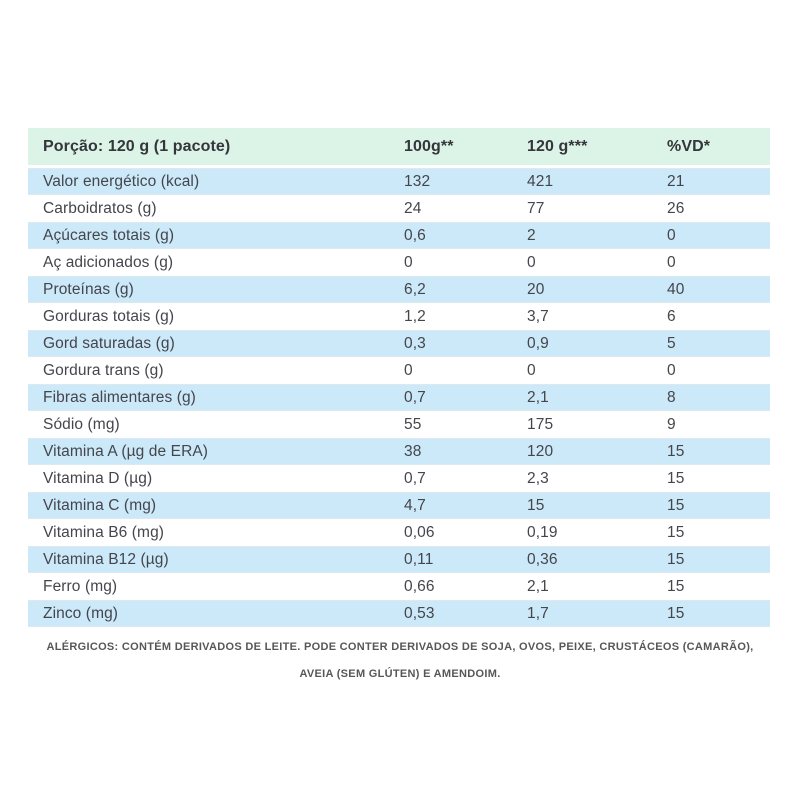 The image size is (800, 800). Describe the element at coordinates (81, 613) in the screenshot. I see `nutrient-label: Zinco (mg)` at that location.